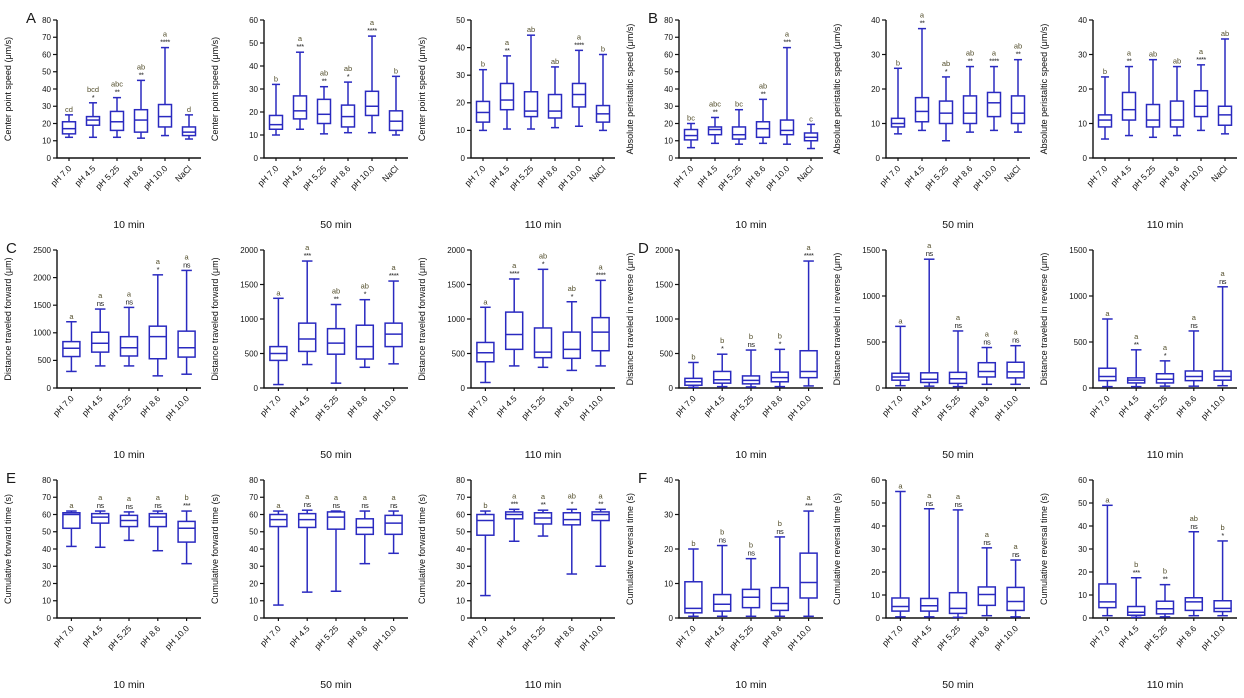 This screenshot has height=698, width=1244. What do you see at coordinates (328, 89) in the screenshot?
I see `axes: 0 10 20 30 40 50 60` at bounding box center [328, 89].